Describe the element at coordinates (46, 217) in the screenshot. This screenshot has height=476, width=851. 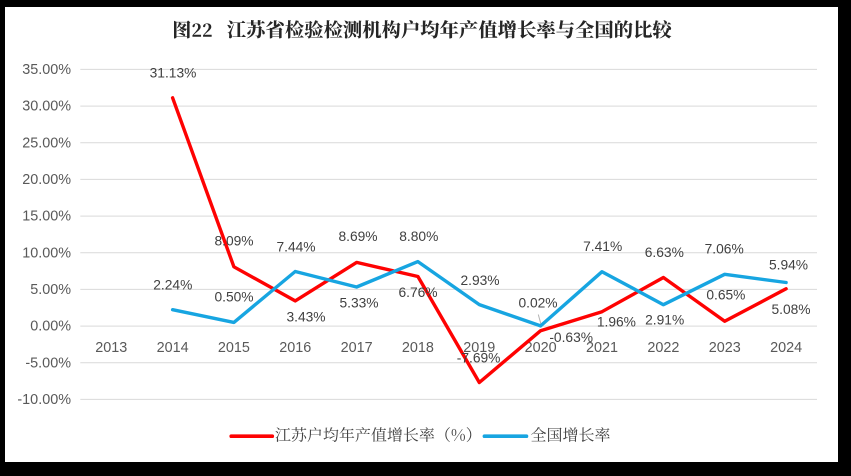
I see `svg-text: 15.00%` at that location.